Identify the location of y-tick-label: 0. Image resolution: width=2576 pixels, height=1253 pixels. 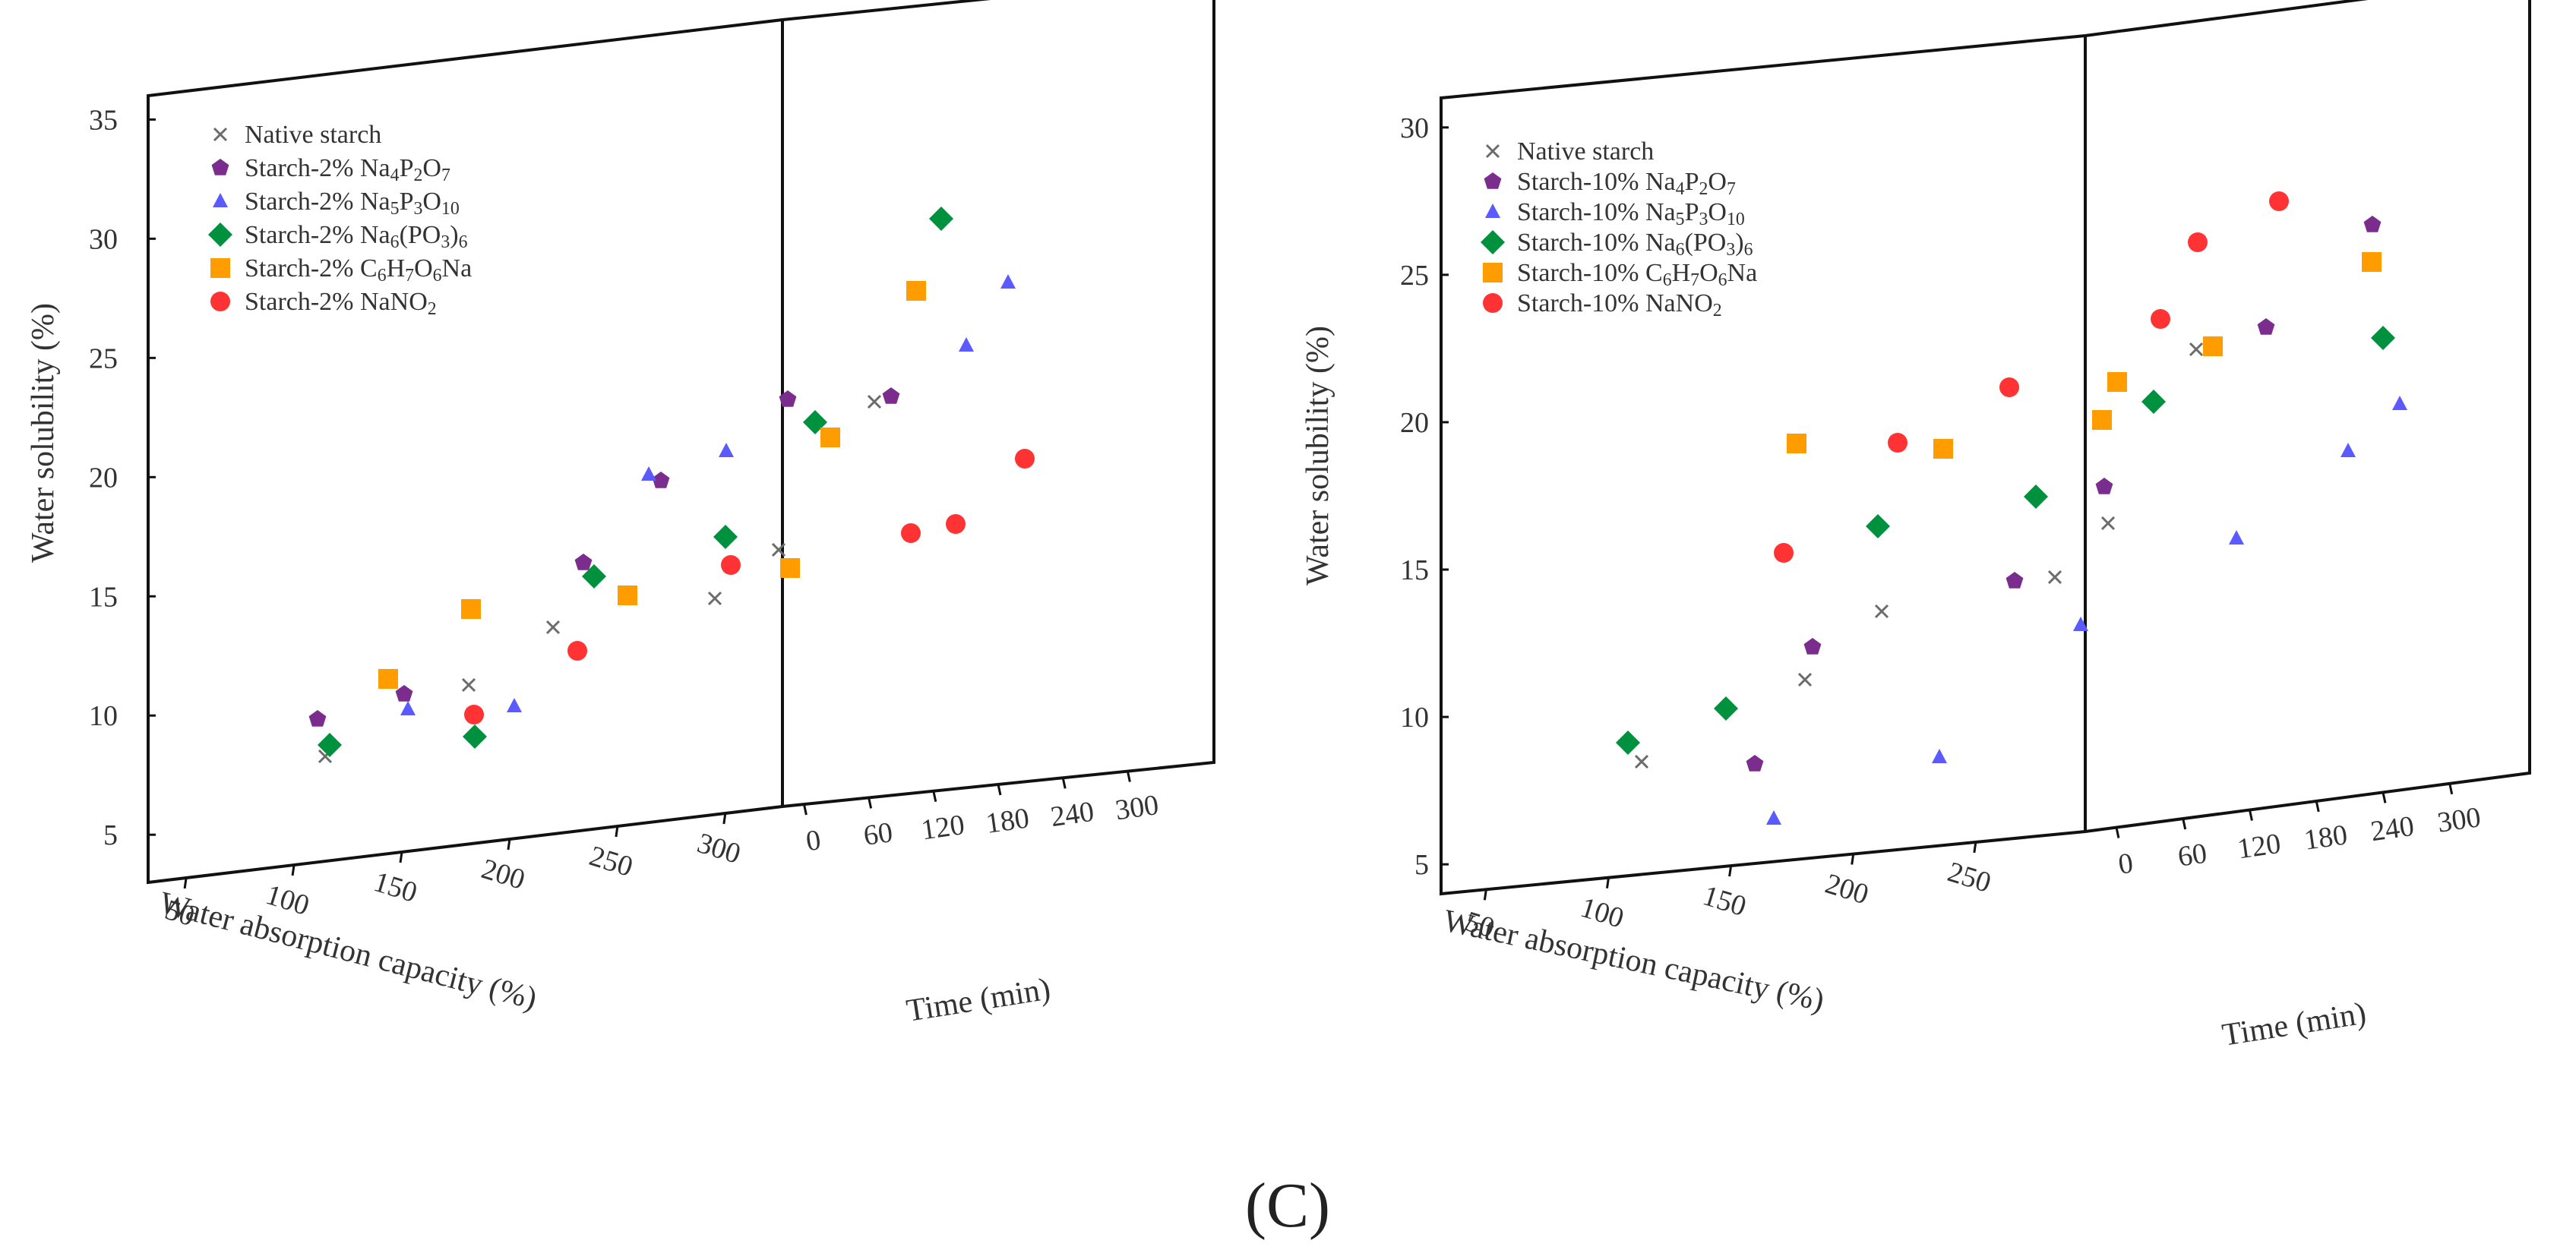
(2125, 864).